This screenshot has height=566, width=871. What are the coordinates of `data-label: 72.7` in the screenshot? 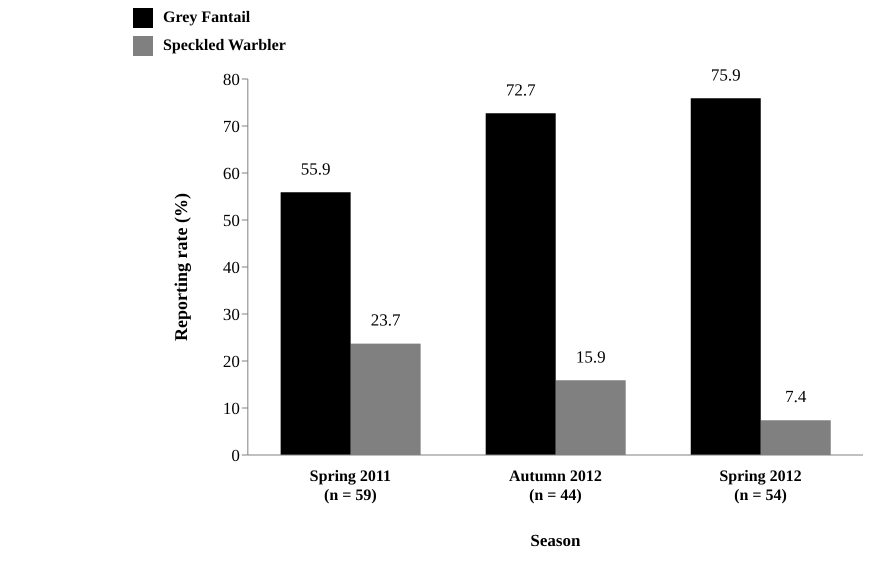 It's located at (521, 90).